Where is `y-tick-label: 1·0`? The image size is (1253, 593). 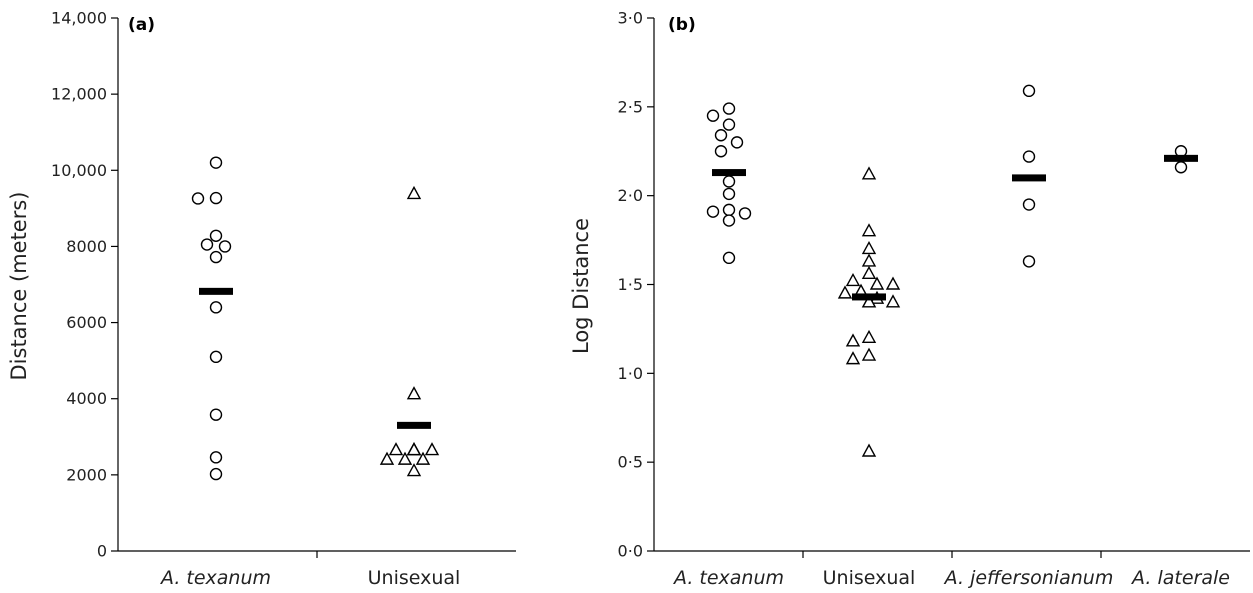
y-tick-label: 1·0 is located at coordinates (630, 373).